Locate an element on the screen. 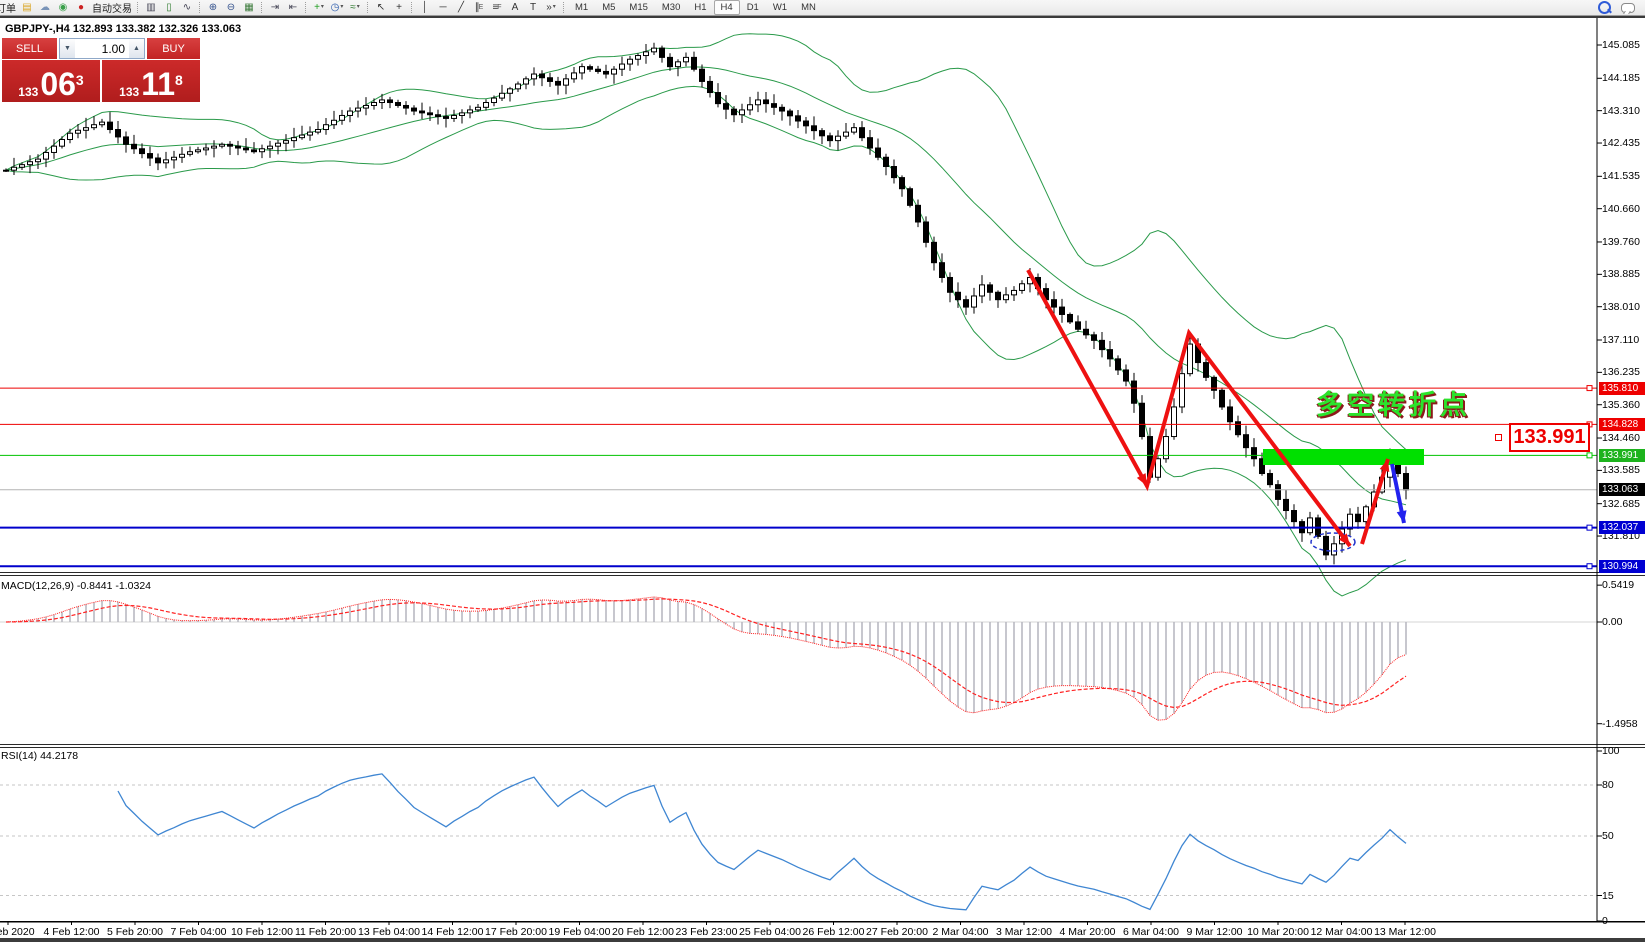  time-axis-label: 13 Mar 12:00 is located at coordinates (1405, 932).